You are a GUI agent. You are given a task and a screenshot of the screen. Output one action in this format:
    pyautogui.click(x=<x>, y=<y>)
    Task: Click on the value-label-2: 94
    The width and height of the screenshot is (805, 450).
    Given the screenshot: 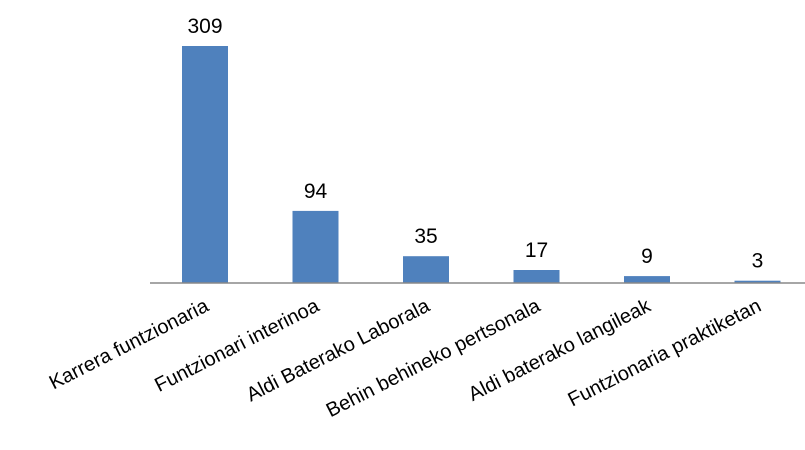 What is the action you would take?
    pyautogui.click(x=316, y=191)
    